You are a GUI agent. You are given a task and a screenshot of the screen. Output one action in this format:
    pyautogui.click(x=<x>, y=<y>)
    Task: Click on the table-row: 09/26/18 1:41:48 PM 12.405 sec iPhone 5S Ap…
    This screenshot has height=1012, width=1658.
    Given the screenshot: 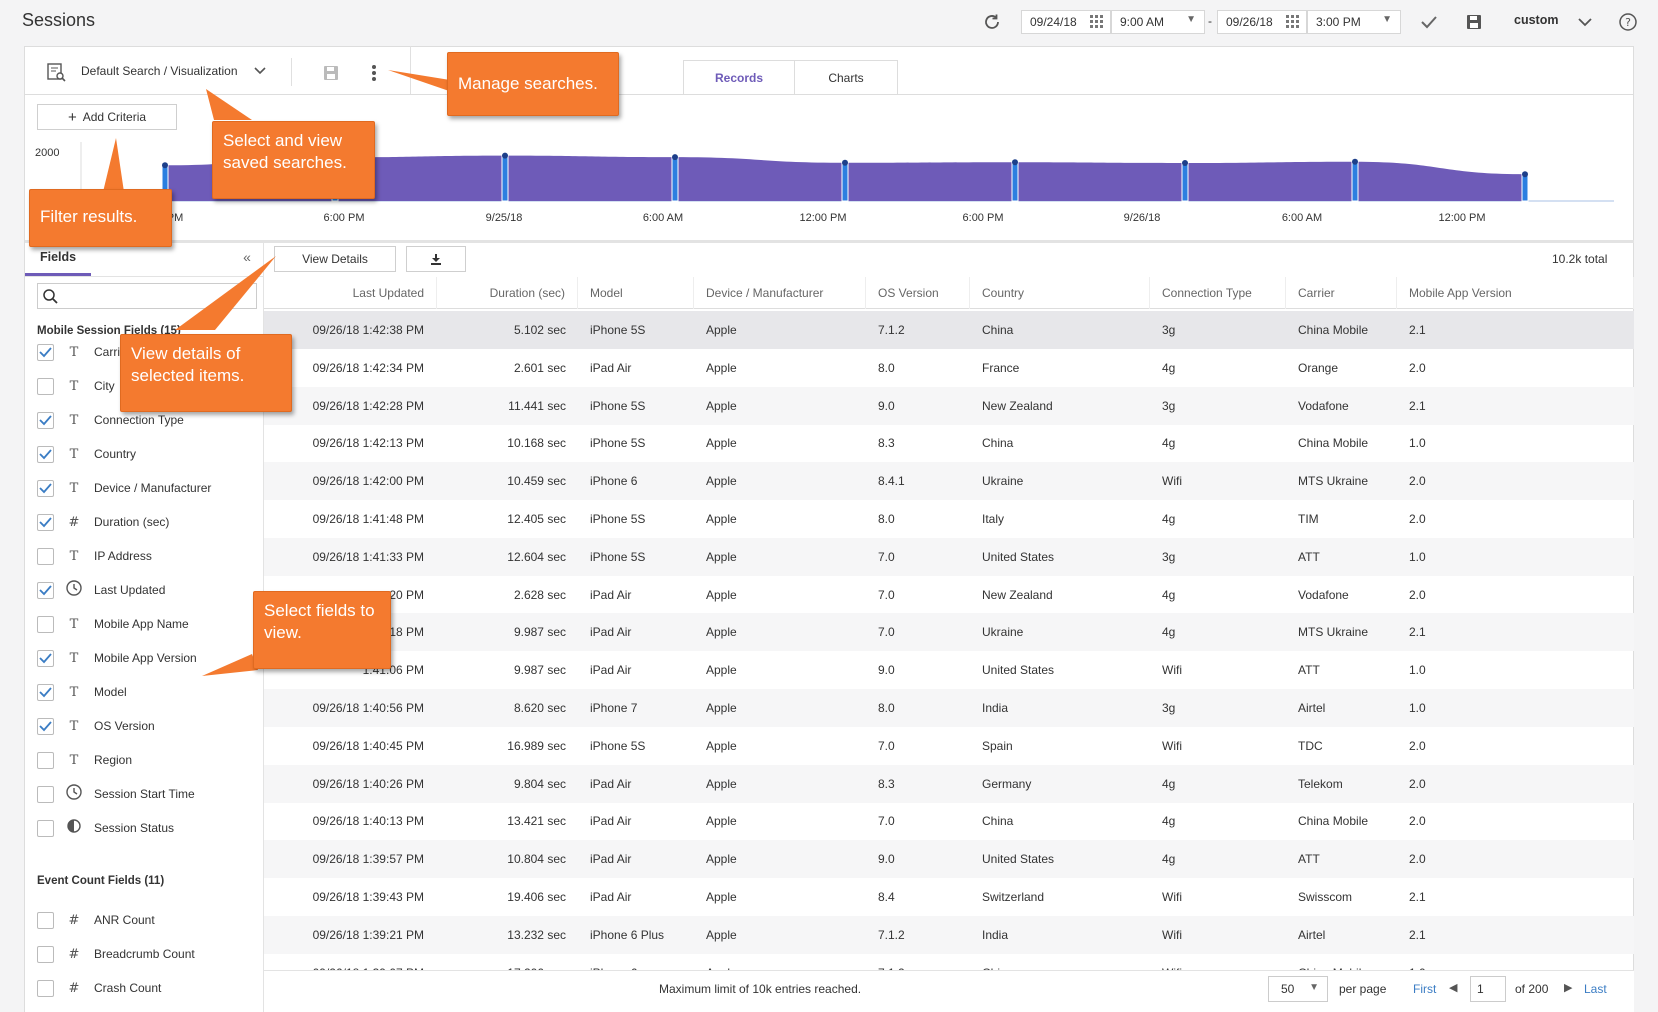 What is the action you would take?
    pyautogui.click(x=949, y=519)
    